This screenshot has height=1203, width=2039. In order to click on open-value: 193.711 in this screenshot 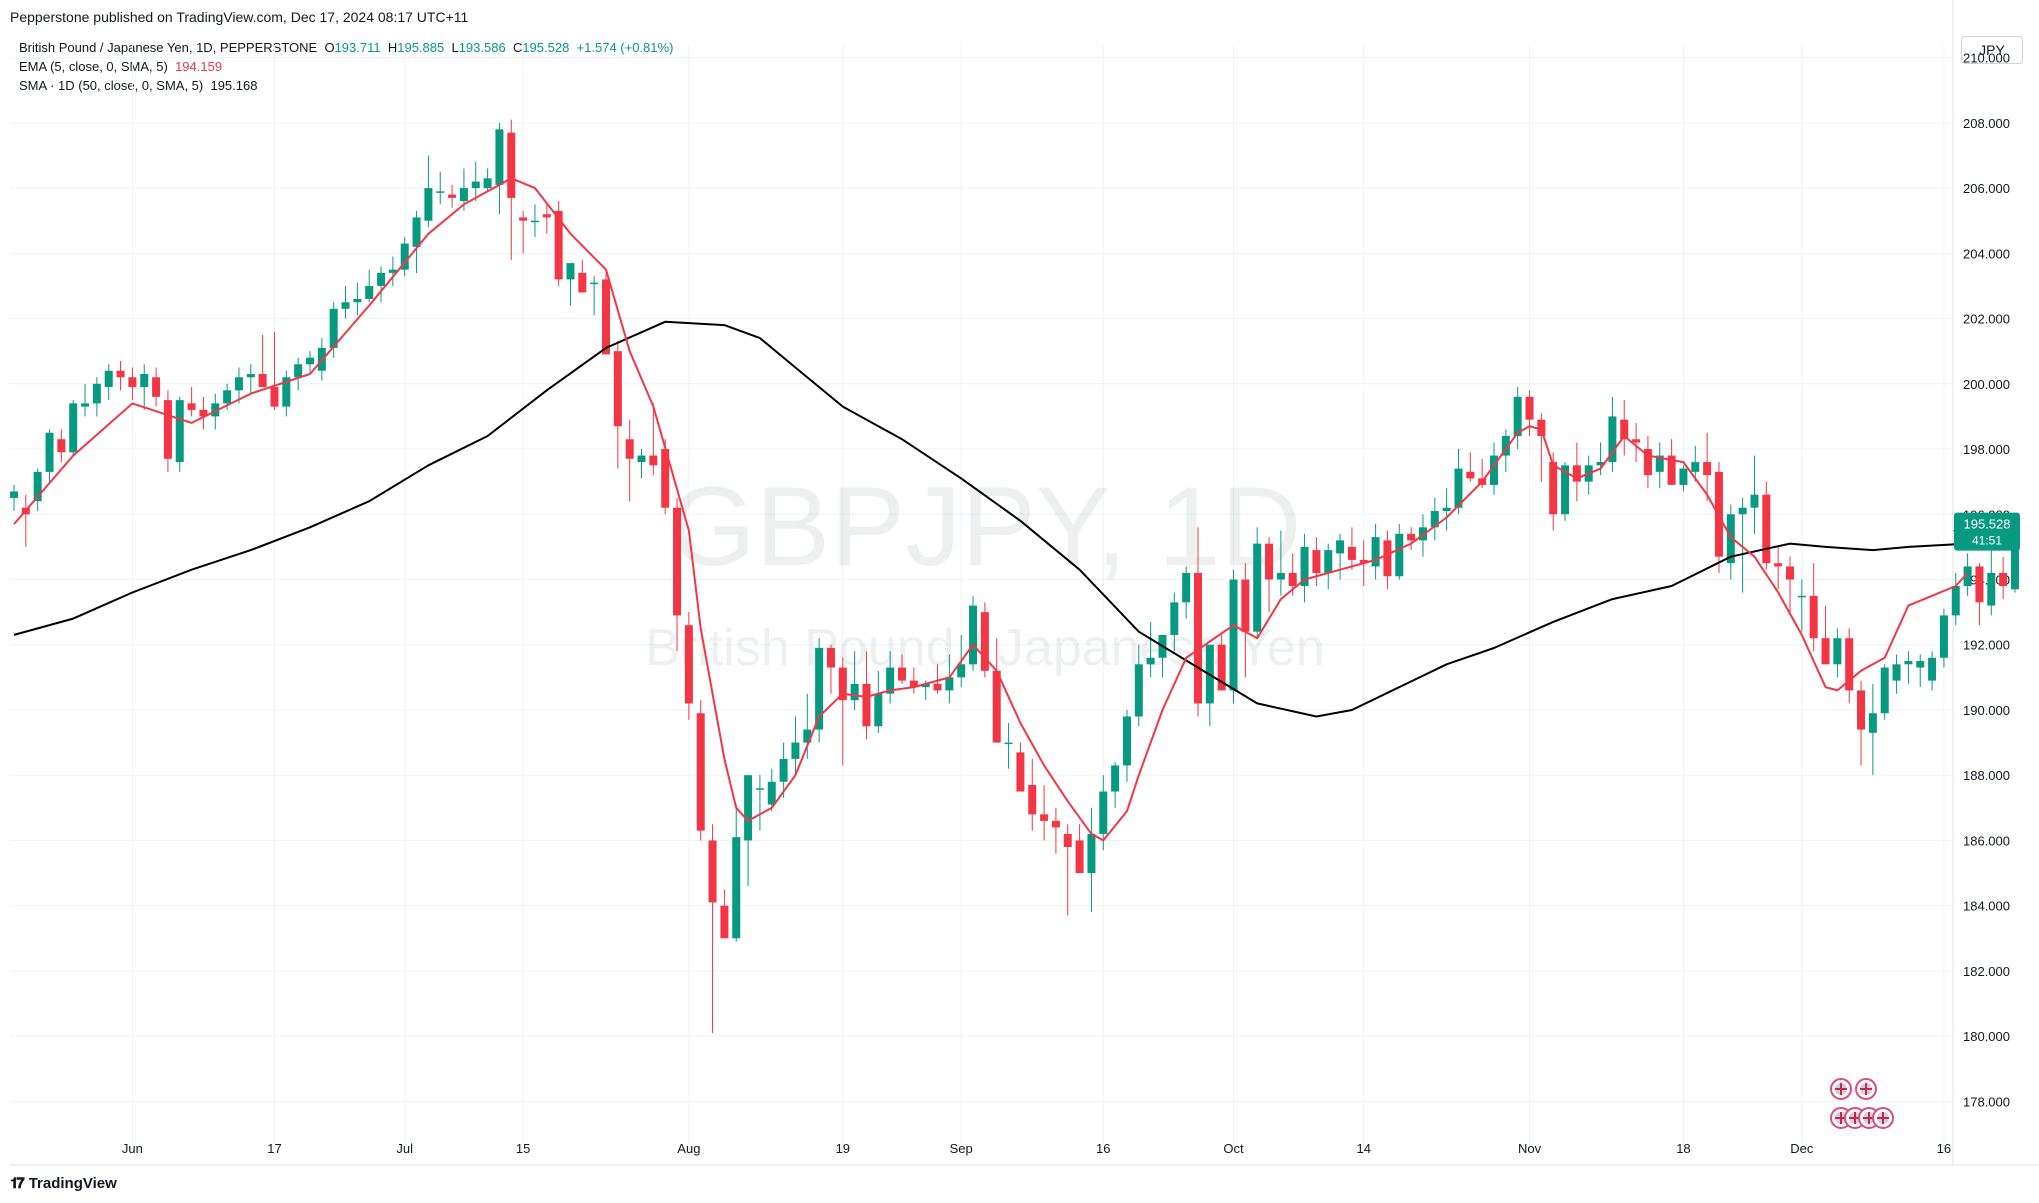, I will do `click(357, 47)`.